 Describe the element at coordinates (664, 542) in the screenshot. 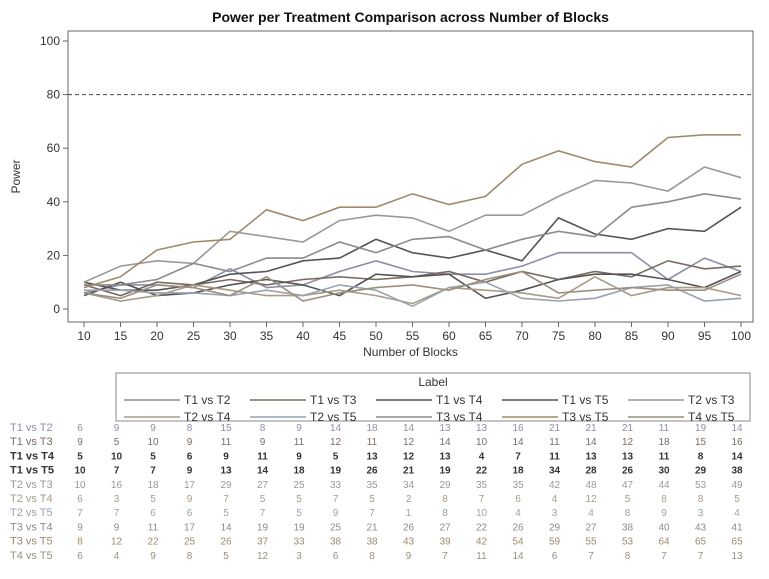

I see `table-cell: 64` at that location.